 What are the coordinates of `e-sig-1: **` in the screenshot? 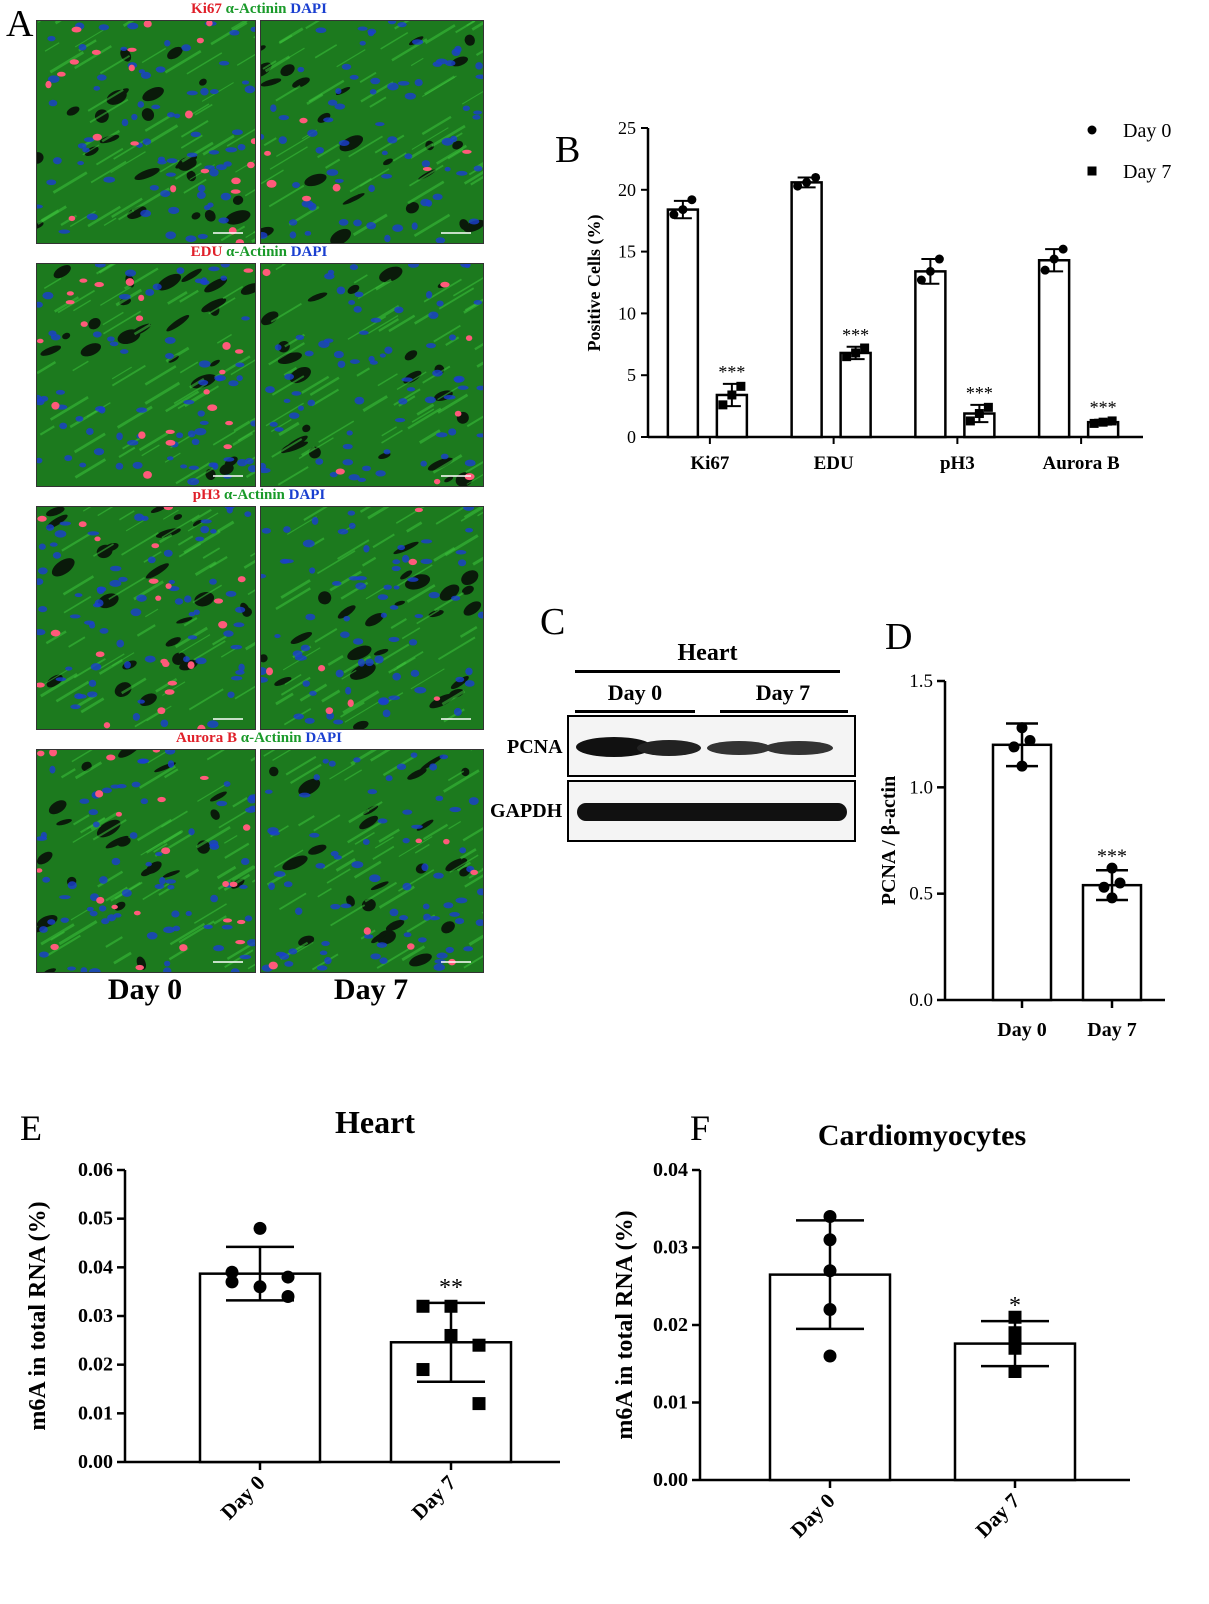 It's located at (451, 1288).